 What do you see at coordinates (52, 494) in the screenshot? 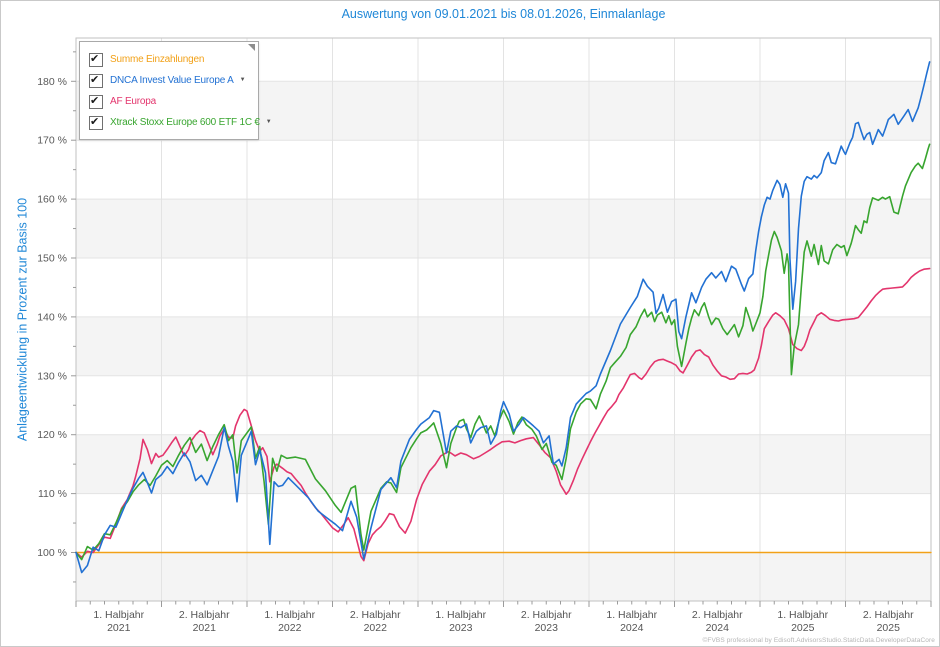
I see `svg-text: 110 %` at bounding box center [52, 494].